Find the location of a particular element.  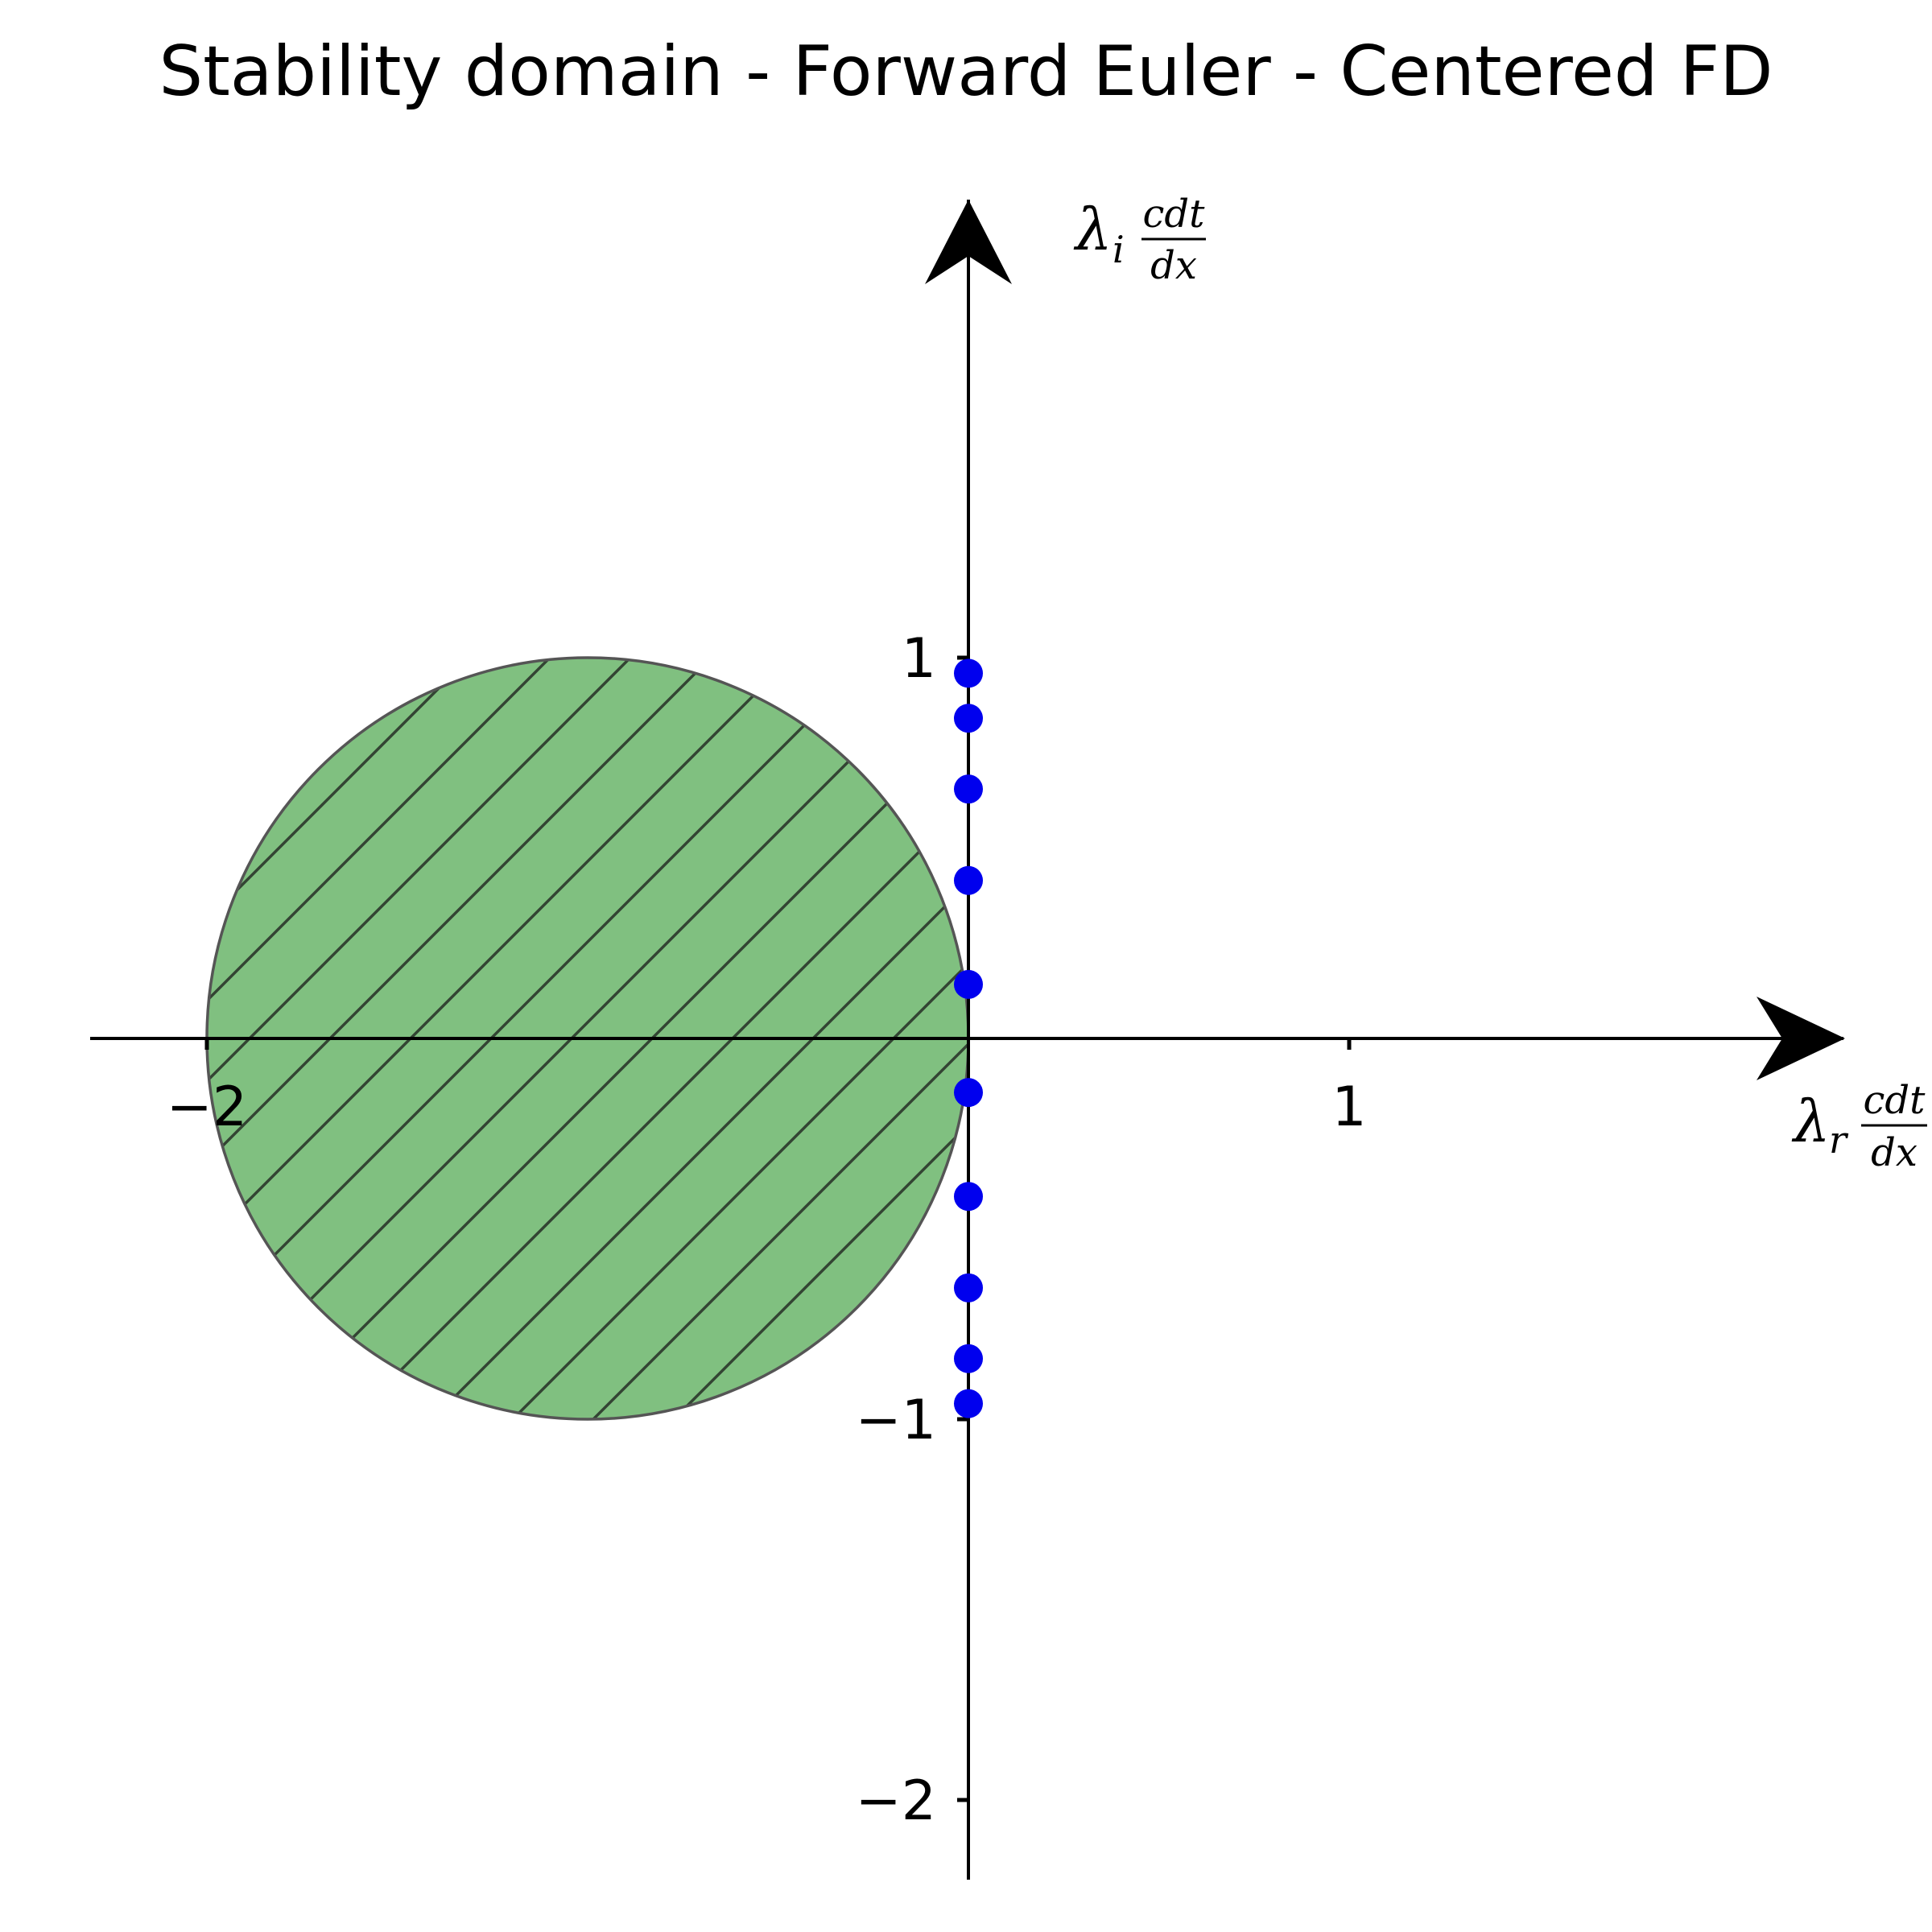

y-axis-label: λ i cdt dx is located at coordinates (1139, 240).